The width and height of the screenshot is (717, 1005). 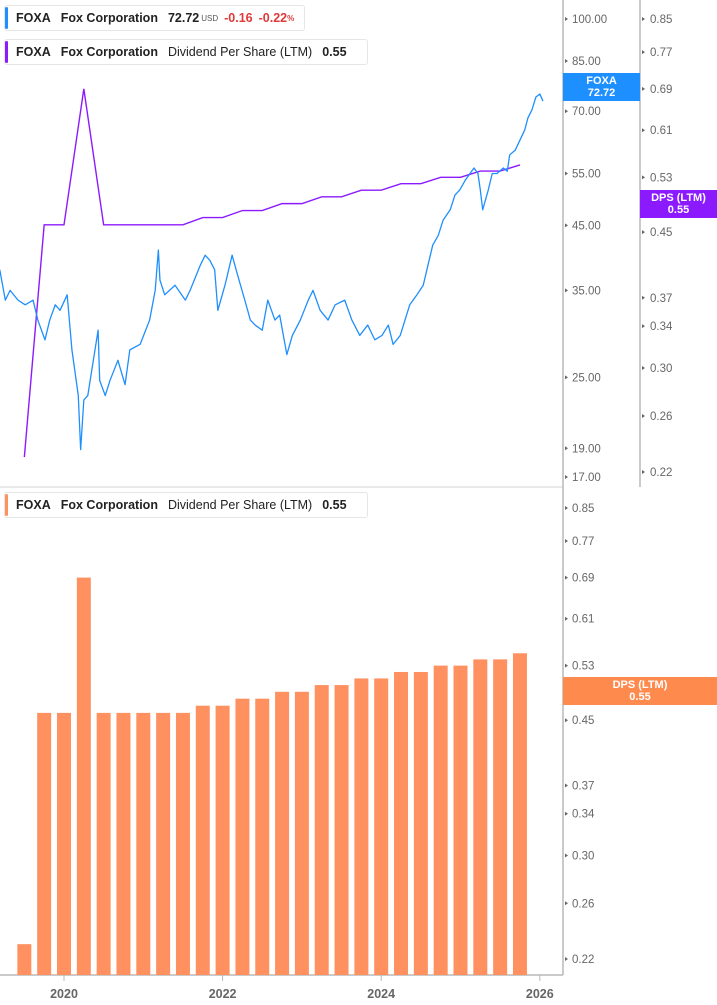 I want to click on price-badge: FOXA 72.72, so click(x=601, y=87).